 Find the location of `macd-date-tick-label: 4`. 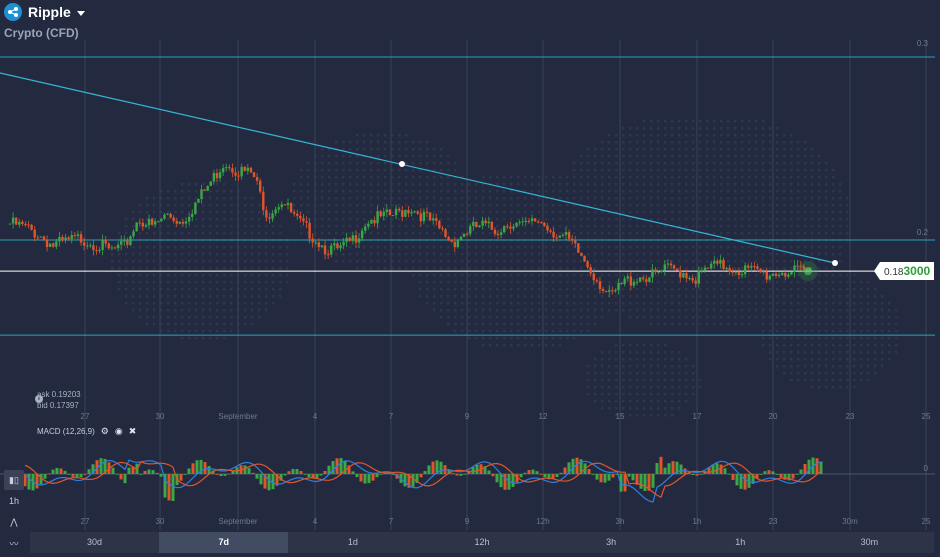

macd-date-tick-label: 4 is located at coordinates (315, 521).